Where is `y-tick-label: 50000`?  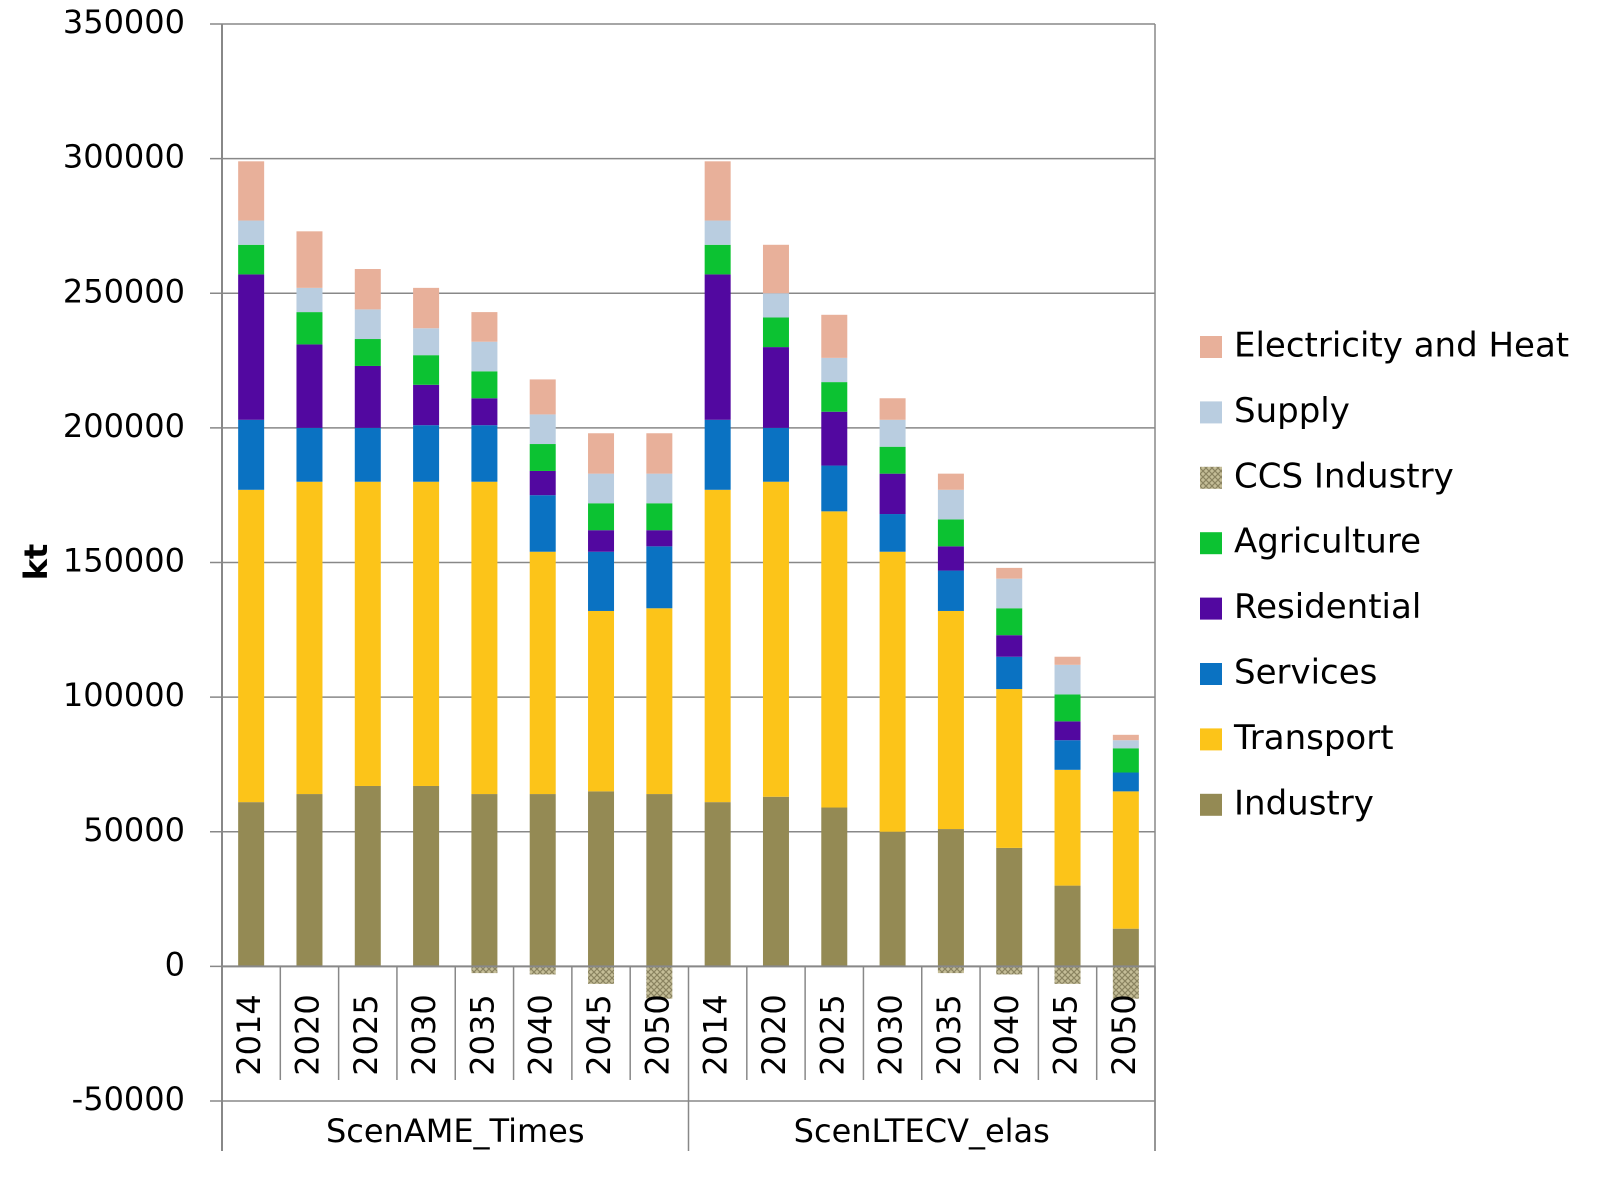 y-tick-label: 50000 is located at coordinates (134, 830).